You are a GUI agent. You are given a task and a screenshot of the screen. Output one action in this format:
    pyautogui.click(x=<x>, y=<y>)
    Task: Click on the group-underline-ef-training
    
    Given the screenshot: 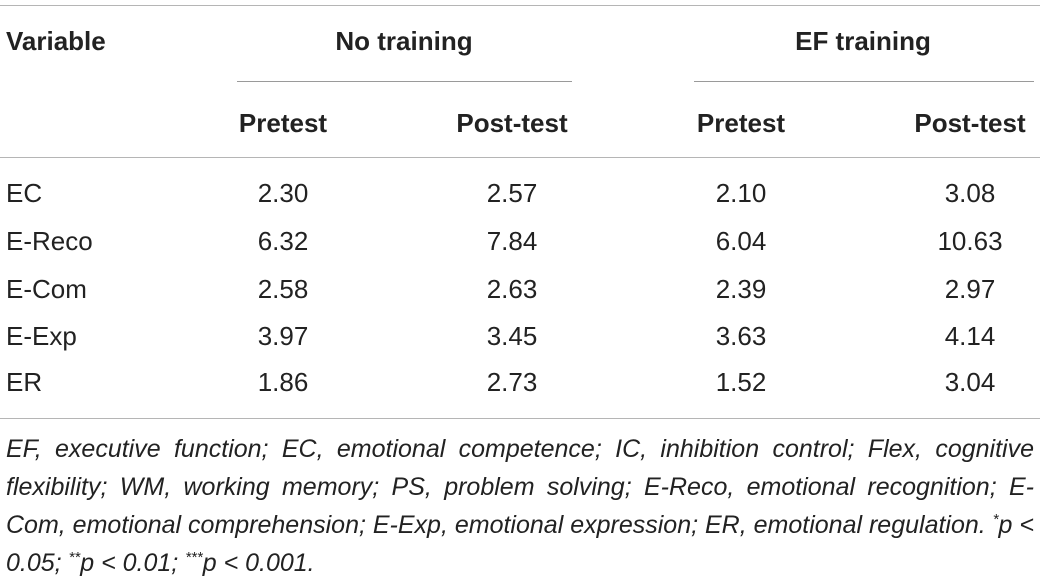 What is the action you would take?
    pyautogui.click(x=864, y=81)
    